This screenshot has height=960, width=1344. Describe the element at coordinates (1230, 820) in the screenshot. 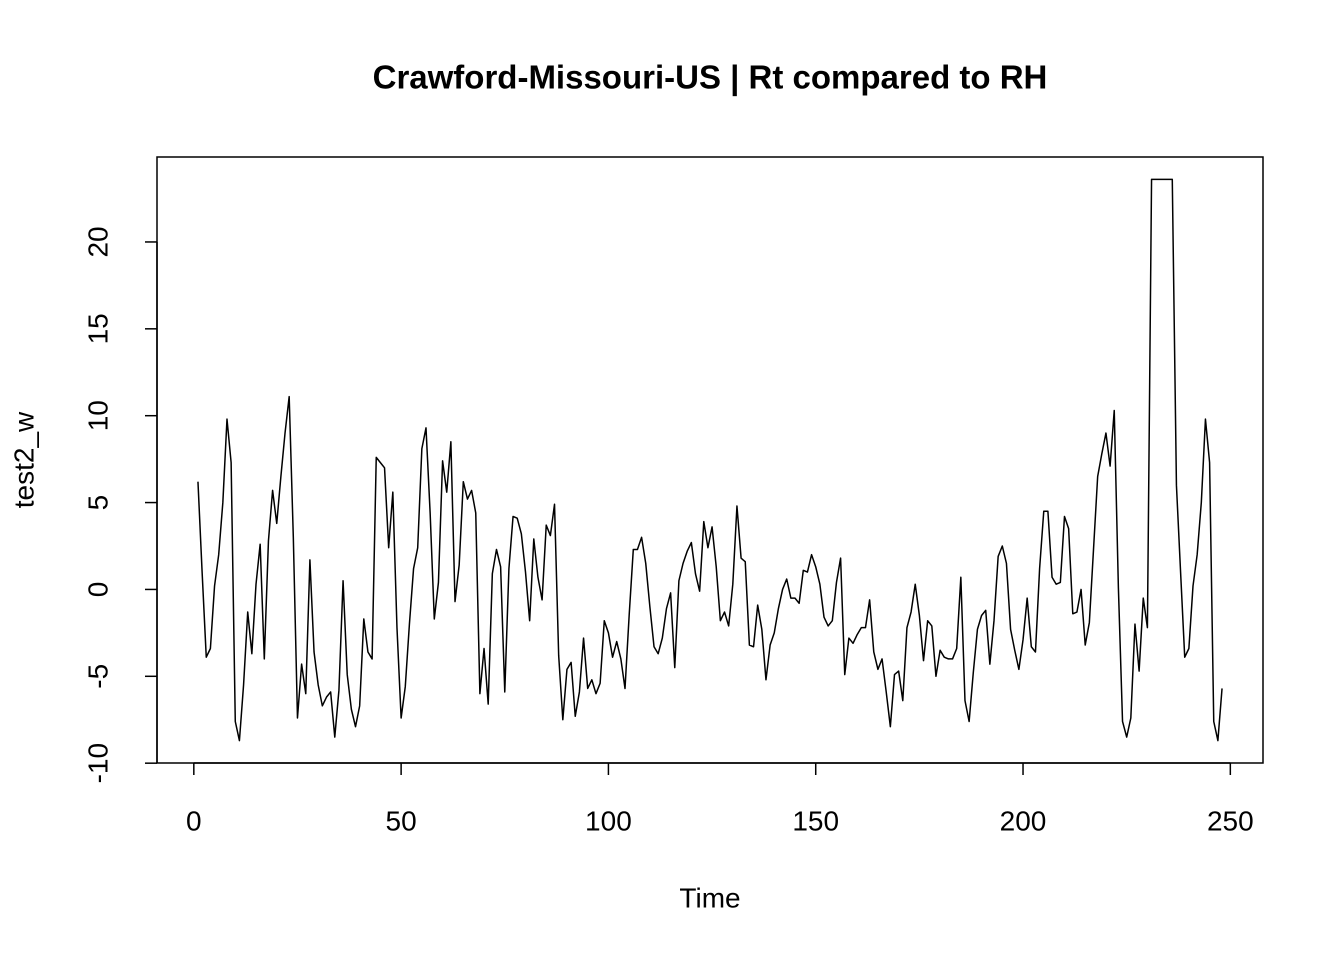

I see `x-tick-label: 250` at that location.